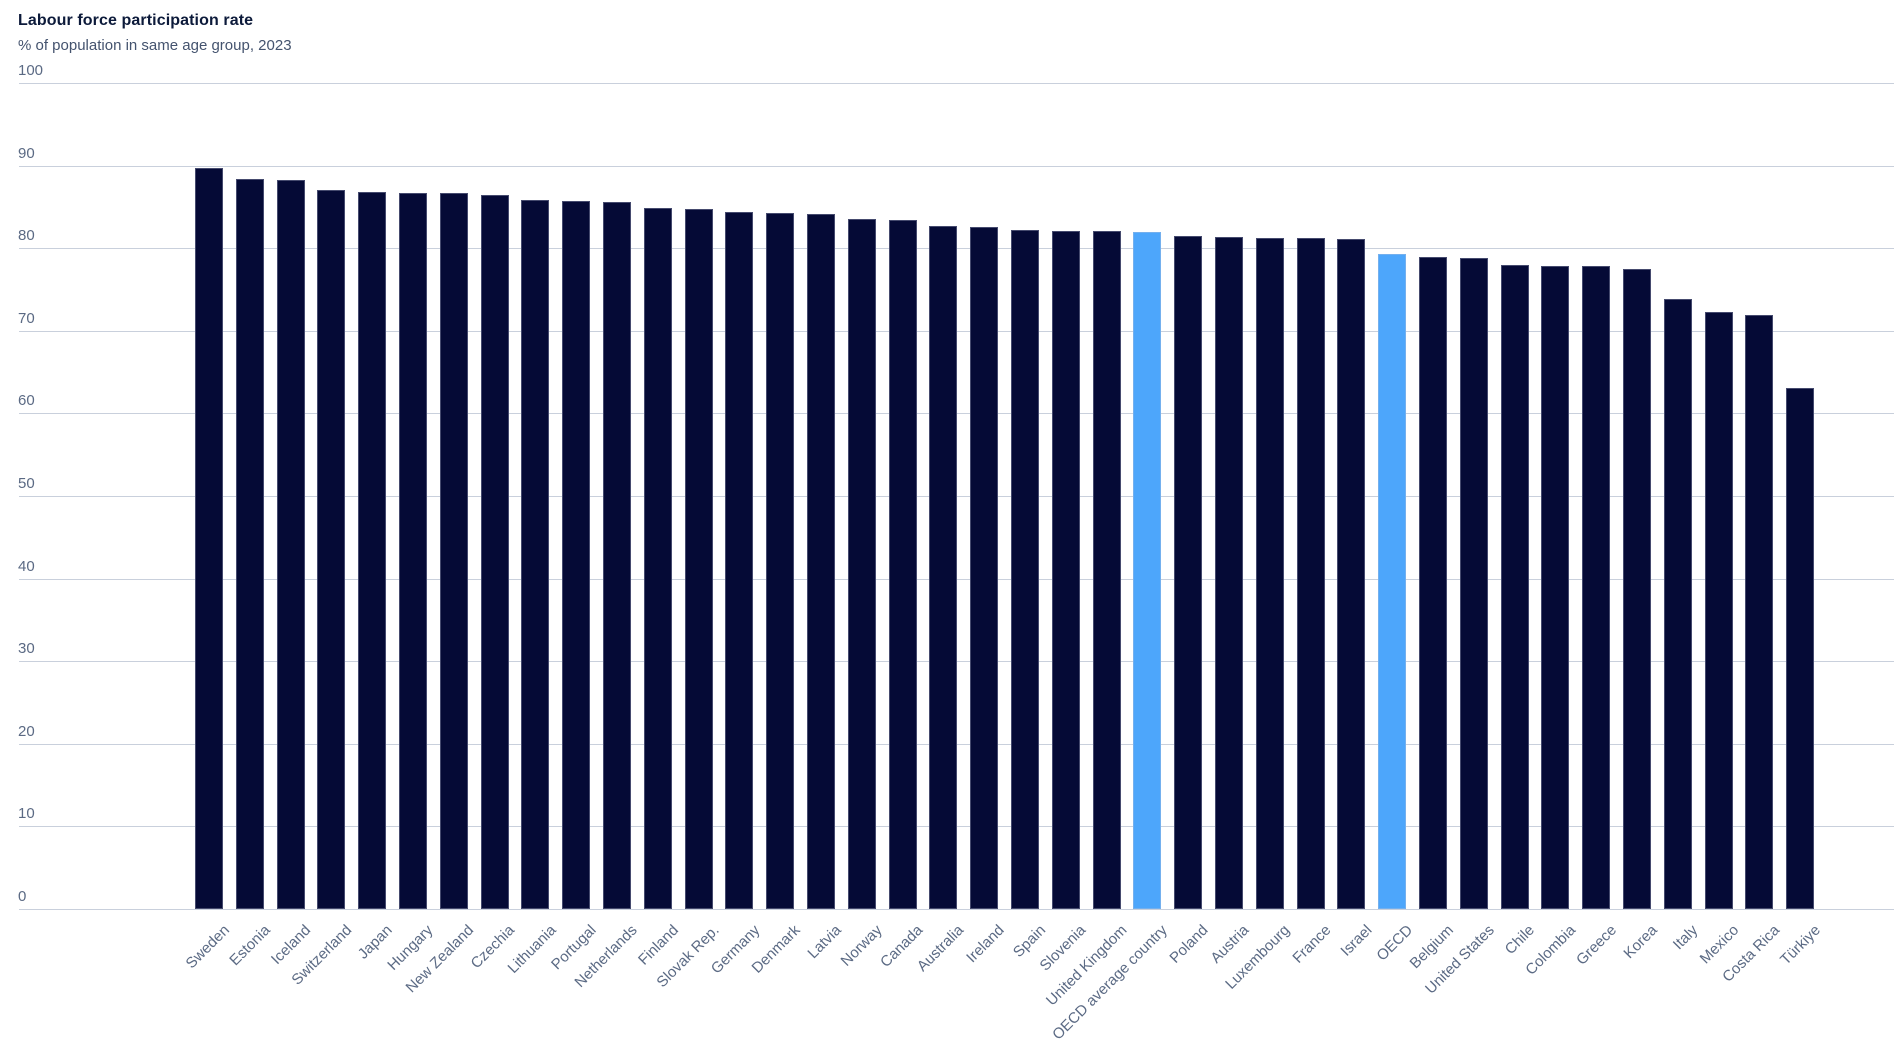  What do you see at coordinates (155, 45) in the screenshot?
I see `chart-subtitle: % of population in same age group, 2023` at bounding box center [155, 45].